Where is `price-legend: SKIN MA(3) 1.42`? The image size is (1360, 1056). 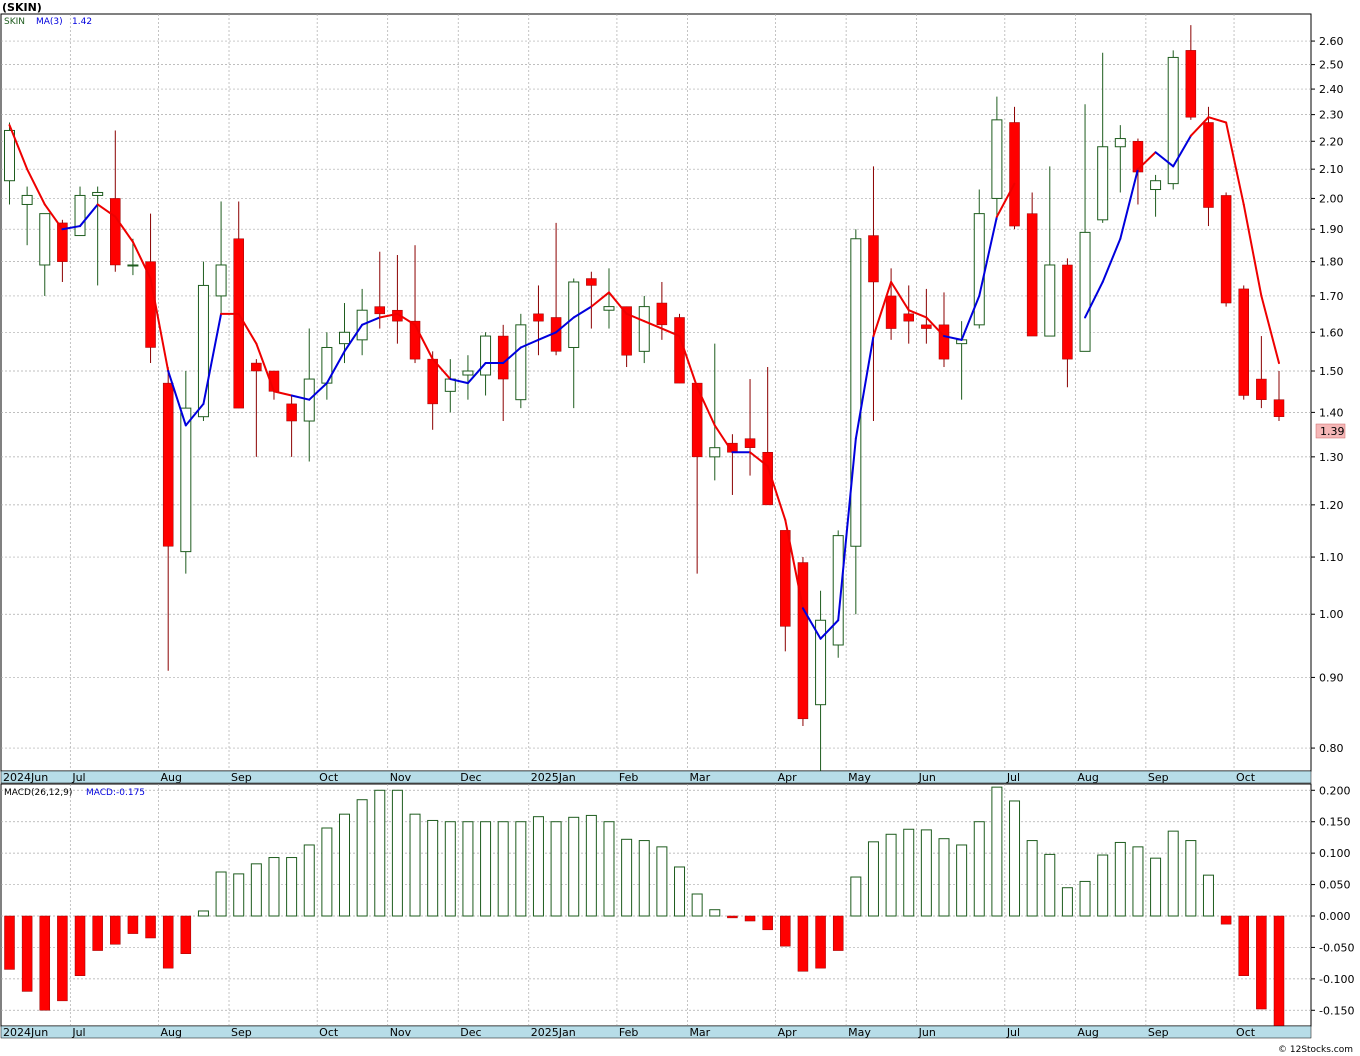
price-legend: SKIN MA(3) 1.42 is located at coordinates (48, 22).